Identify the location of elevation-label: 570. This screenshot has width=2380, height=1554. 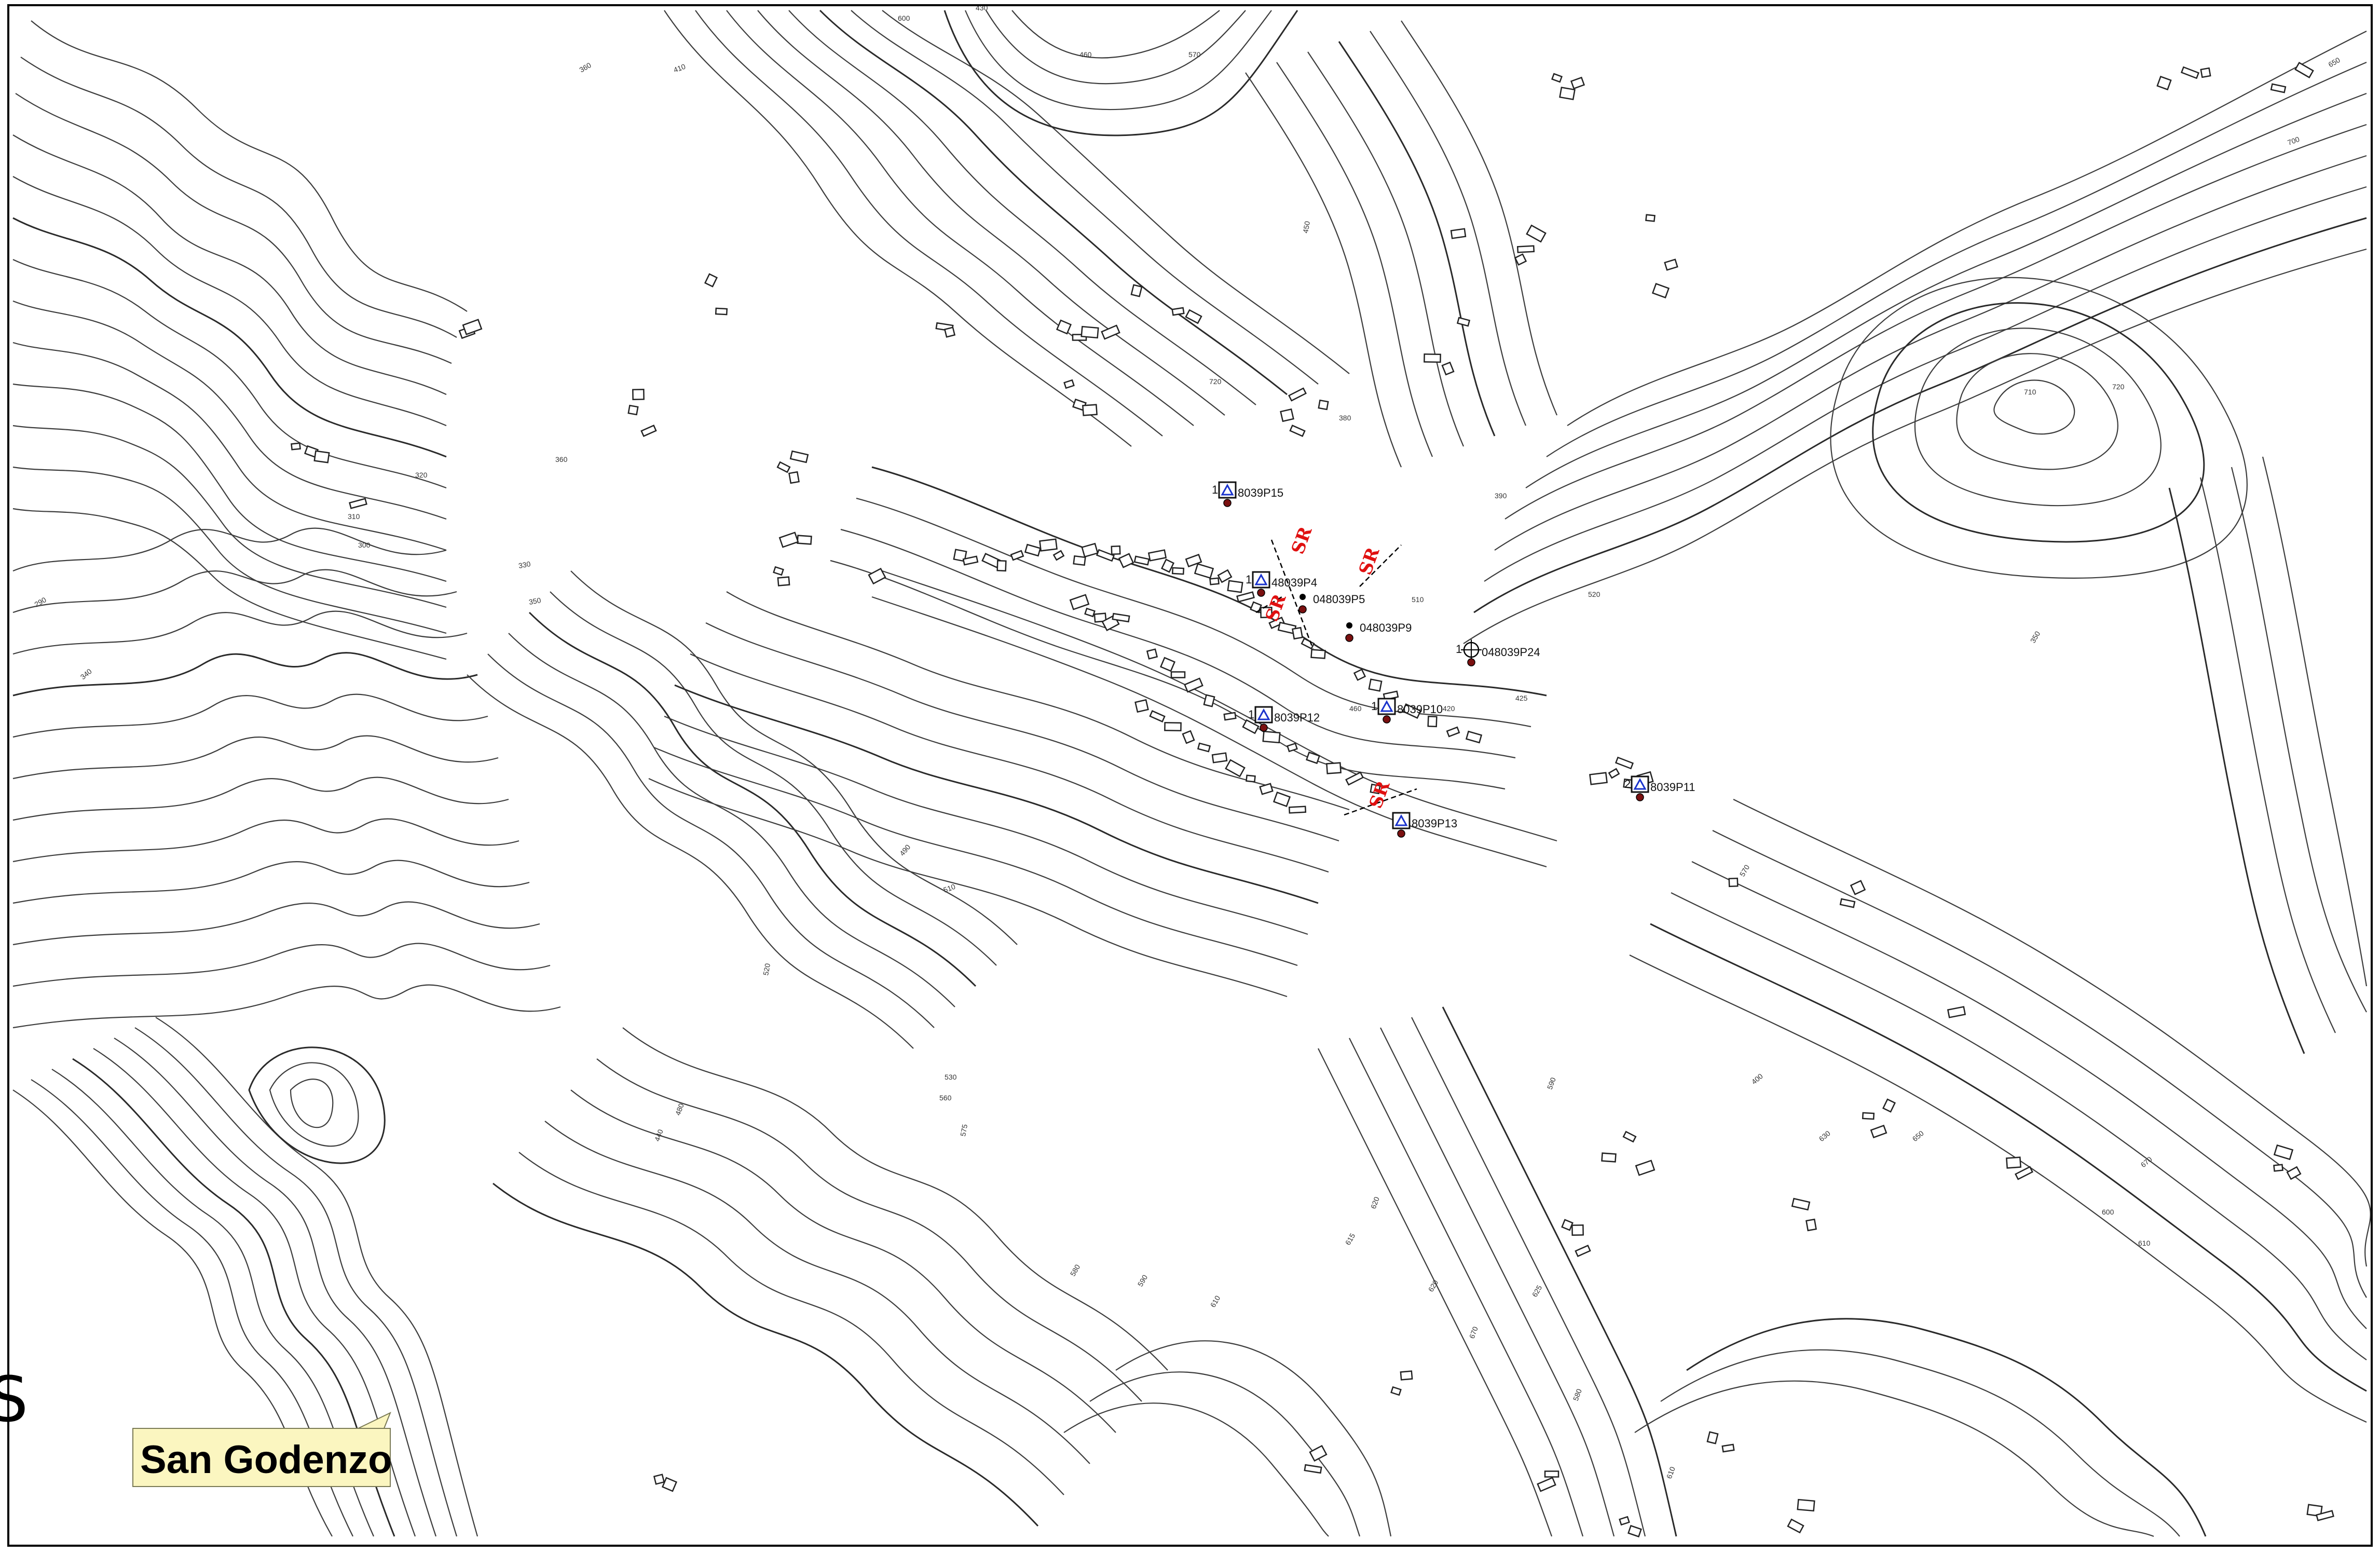
(1194, 54).